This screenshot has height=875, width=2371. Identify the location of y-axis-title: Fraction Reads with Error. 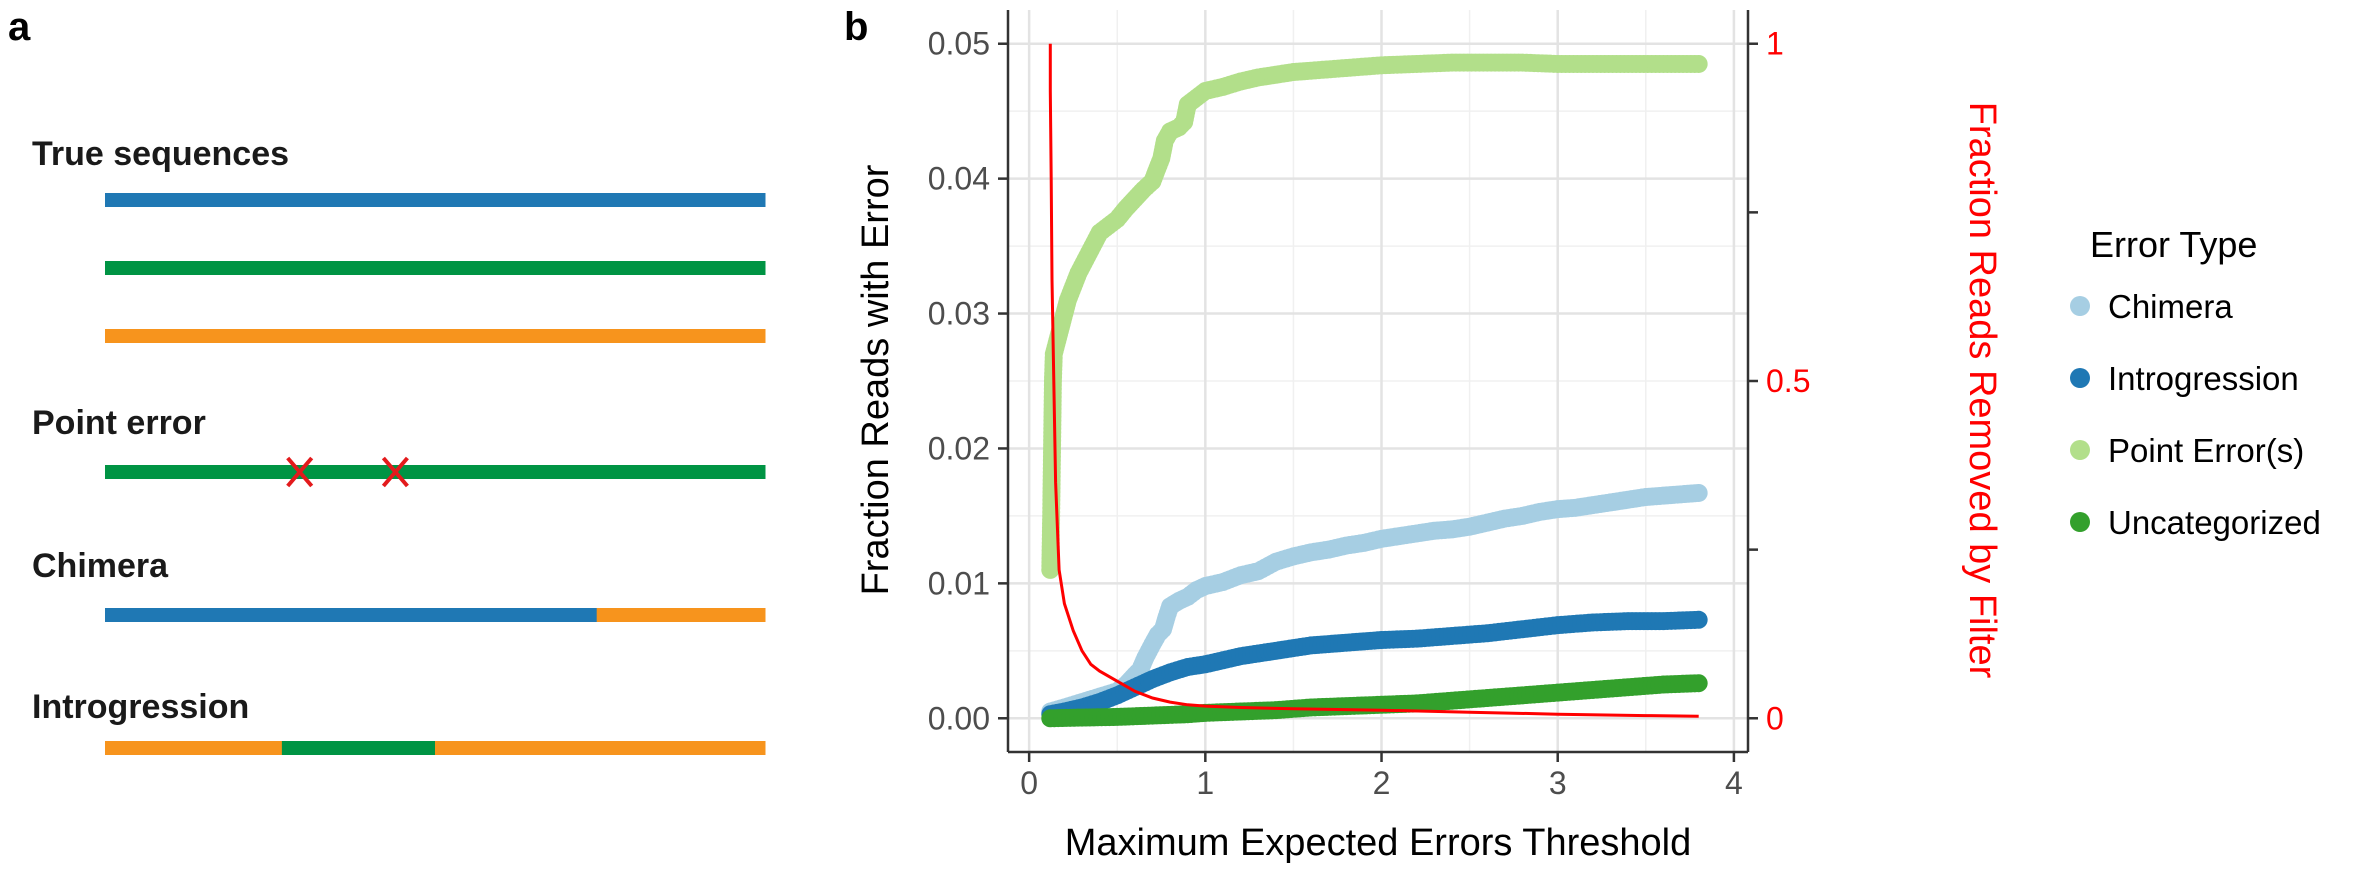
(876, 379).